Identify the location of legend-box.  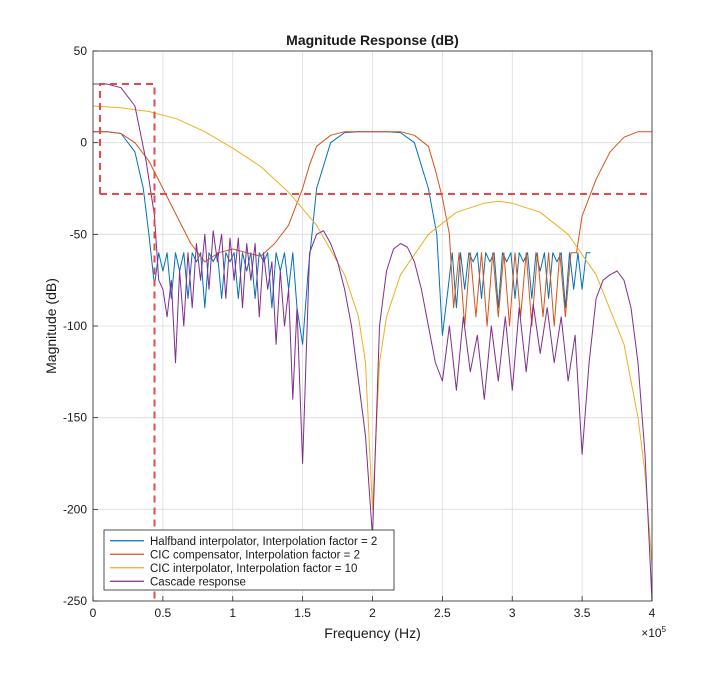
(249, 560).